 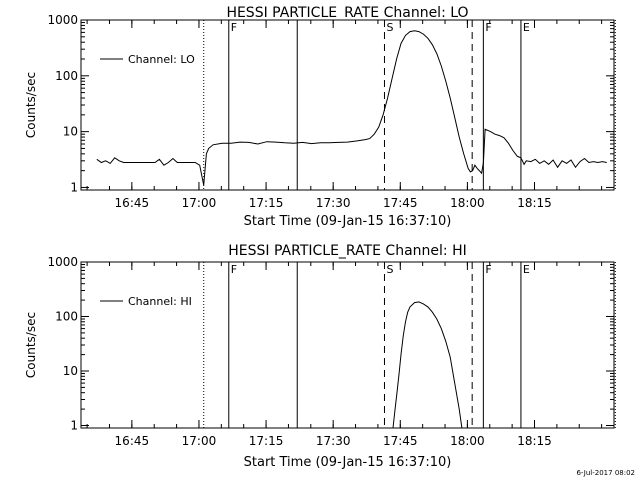 What do you see at coordinates (161, 59) in the screenshot?
I see `legend-label: Channel: LO` at bounding box center [161, 59].